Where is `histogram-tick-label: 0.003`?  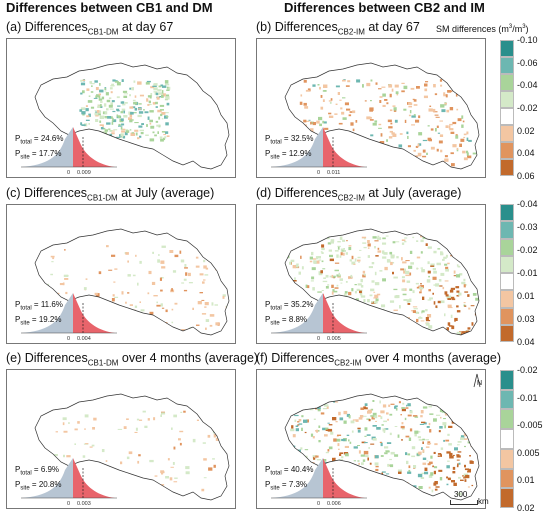
histogram-tick-label: 0.003 is located at coordinates (84, 504).